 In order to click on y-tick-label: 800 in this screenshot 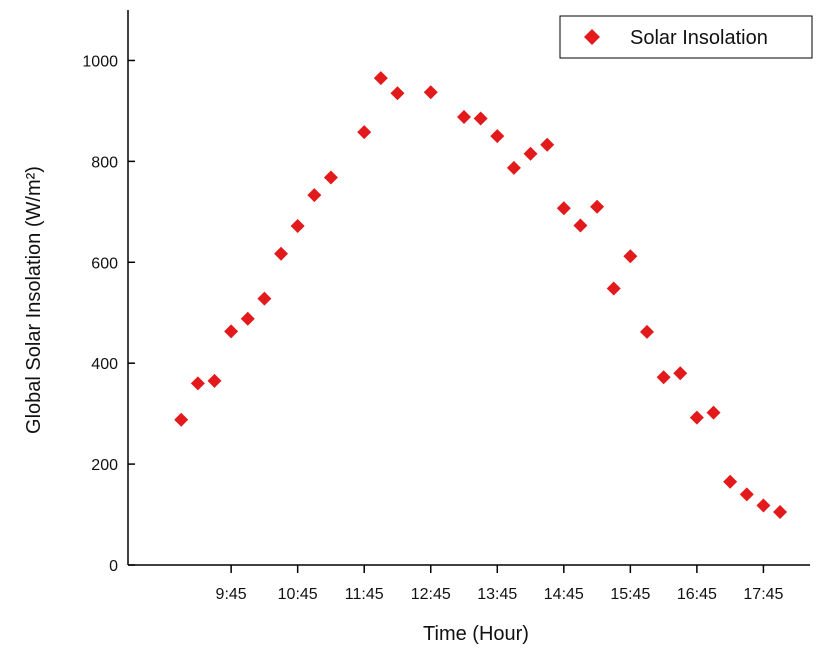, I will do `click(104, 162)`.